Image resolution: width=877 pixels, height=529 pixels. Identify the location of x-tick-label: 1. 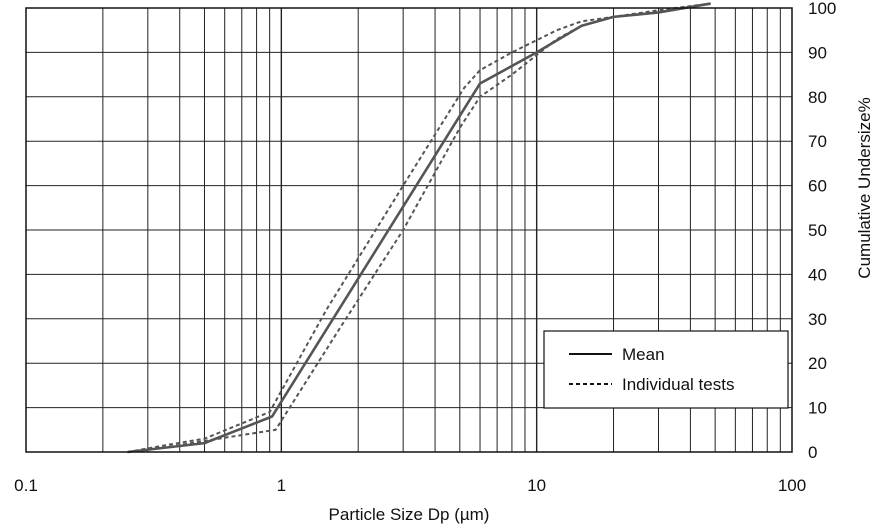
(281, 485).